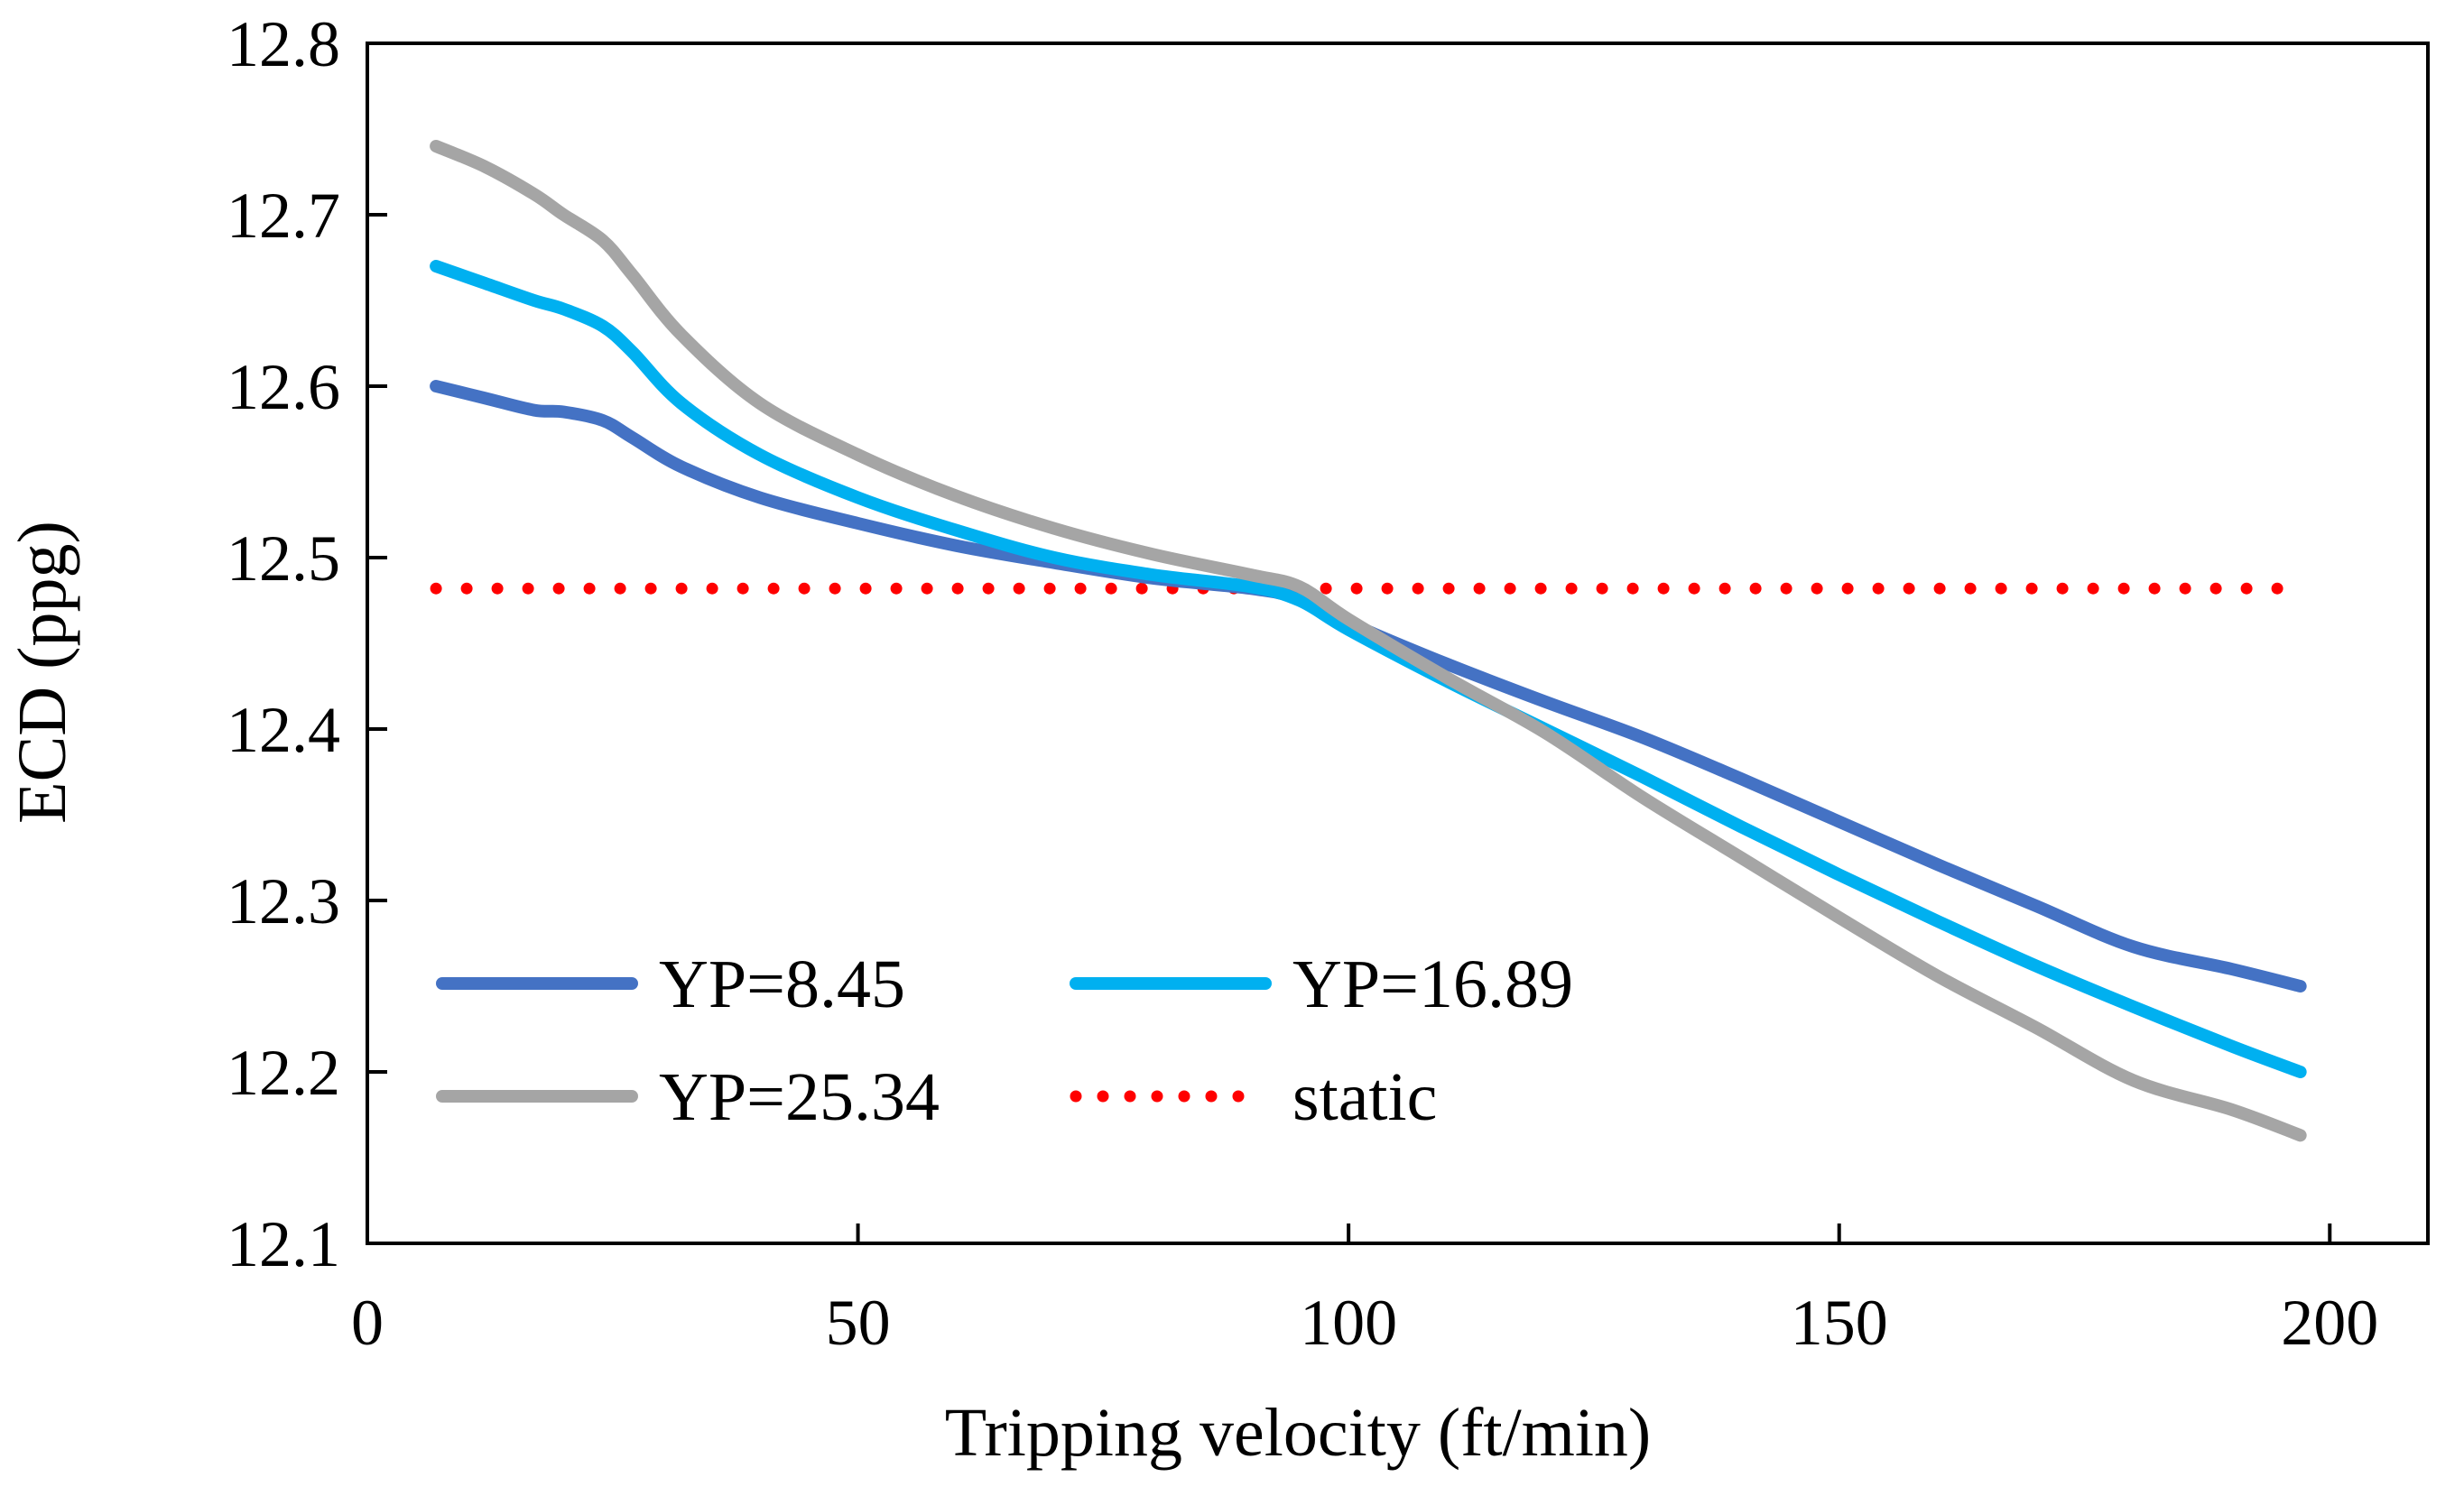 The image size is (2464, 1505). I want to click on legend-label-yp-25-34: YP=25.34, so click(799, 1097).